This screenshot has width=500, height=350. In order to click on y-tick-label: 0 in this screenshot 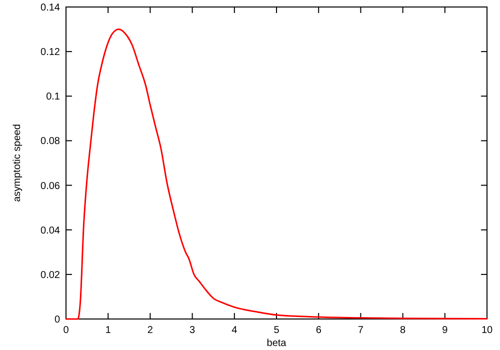, I will do `click(57, 320)`.